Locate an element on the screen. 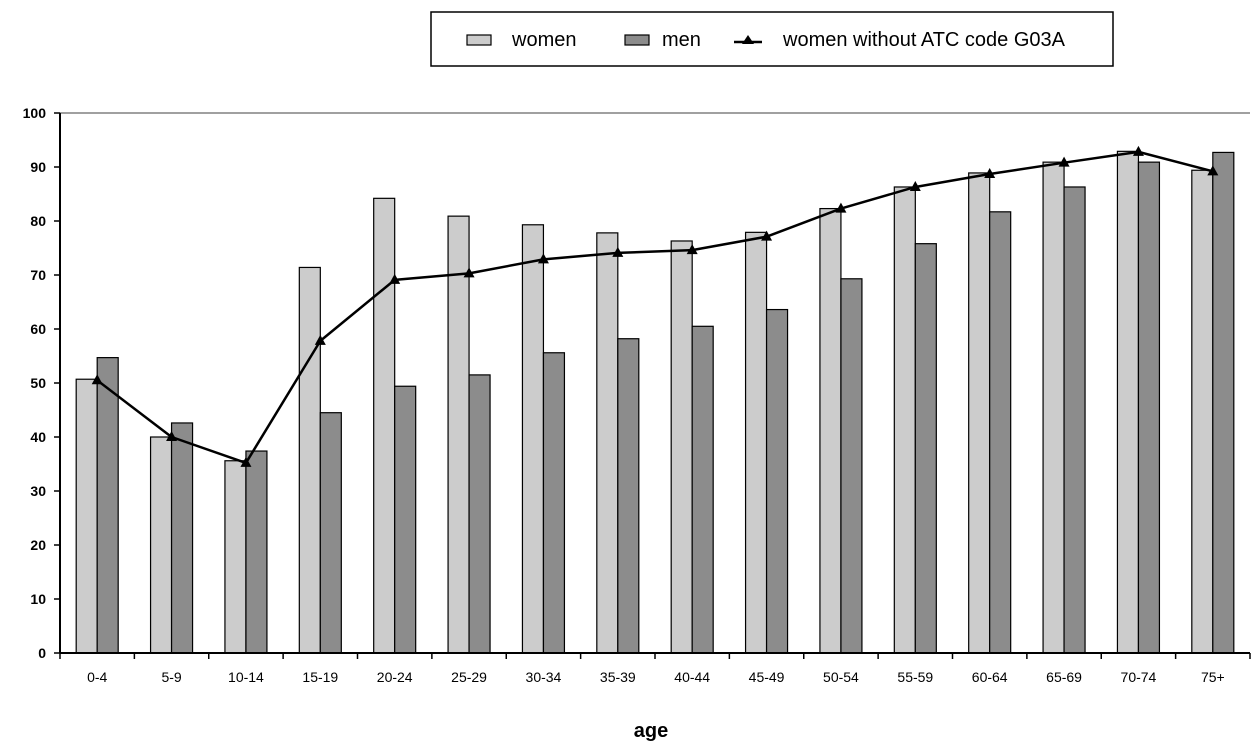 The image size is (1253, 742). x-tick-label: 0-4 is located at coordinates (97, 677).